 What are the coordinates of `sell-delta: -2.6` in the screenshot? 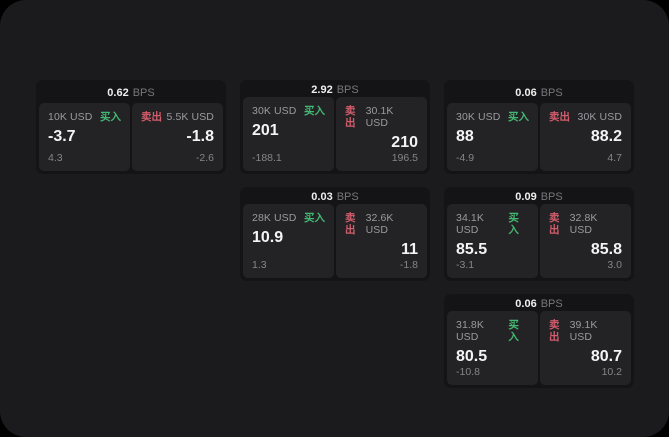 It's located at (204, 158).